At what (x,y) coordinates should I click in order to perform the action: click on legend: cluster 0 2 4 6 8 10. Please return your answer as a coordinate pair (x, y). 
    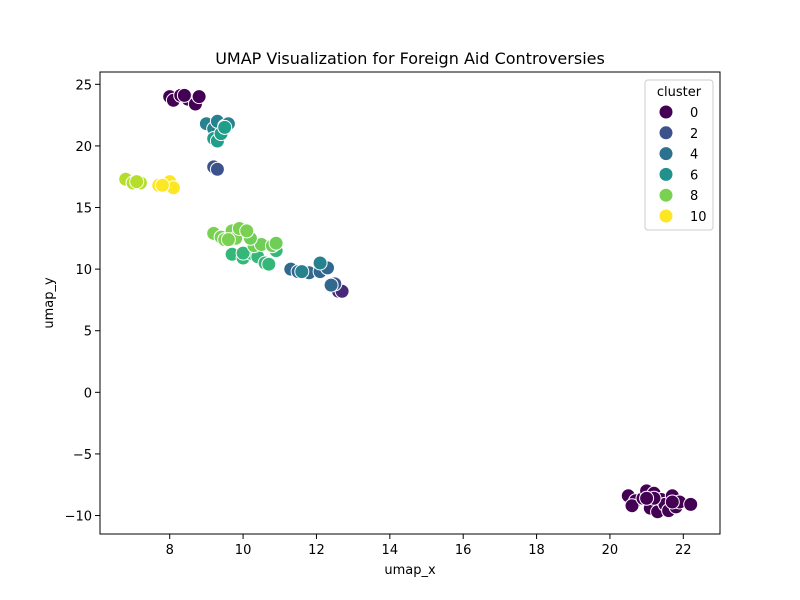
    Looking at the image, I should click on (679, 155).